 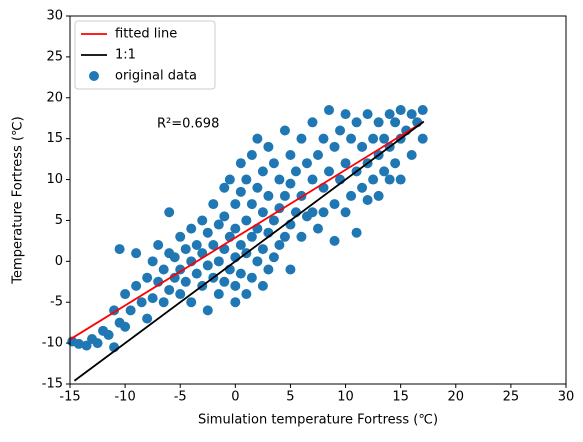 What do you see at coordinates (188, 124) in the screenshot?
I see `annotation: R²=0.698` at bounding box center [188, 124].